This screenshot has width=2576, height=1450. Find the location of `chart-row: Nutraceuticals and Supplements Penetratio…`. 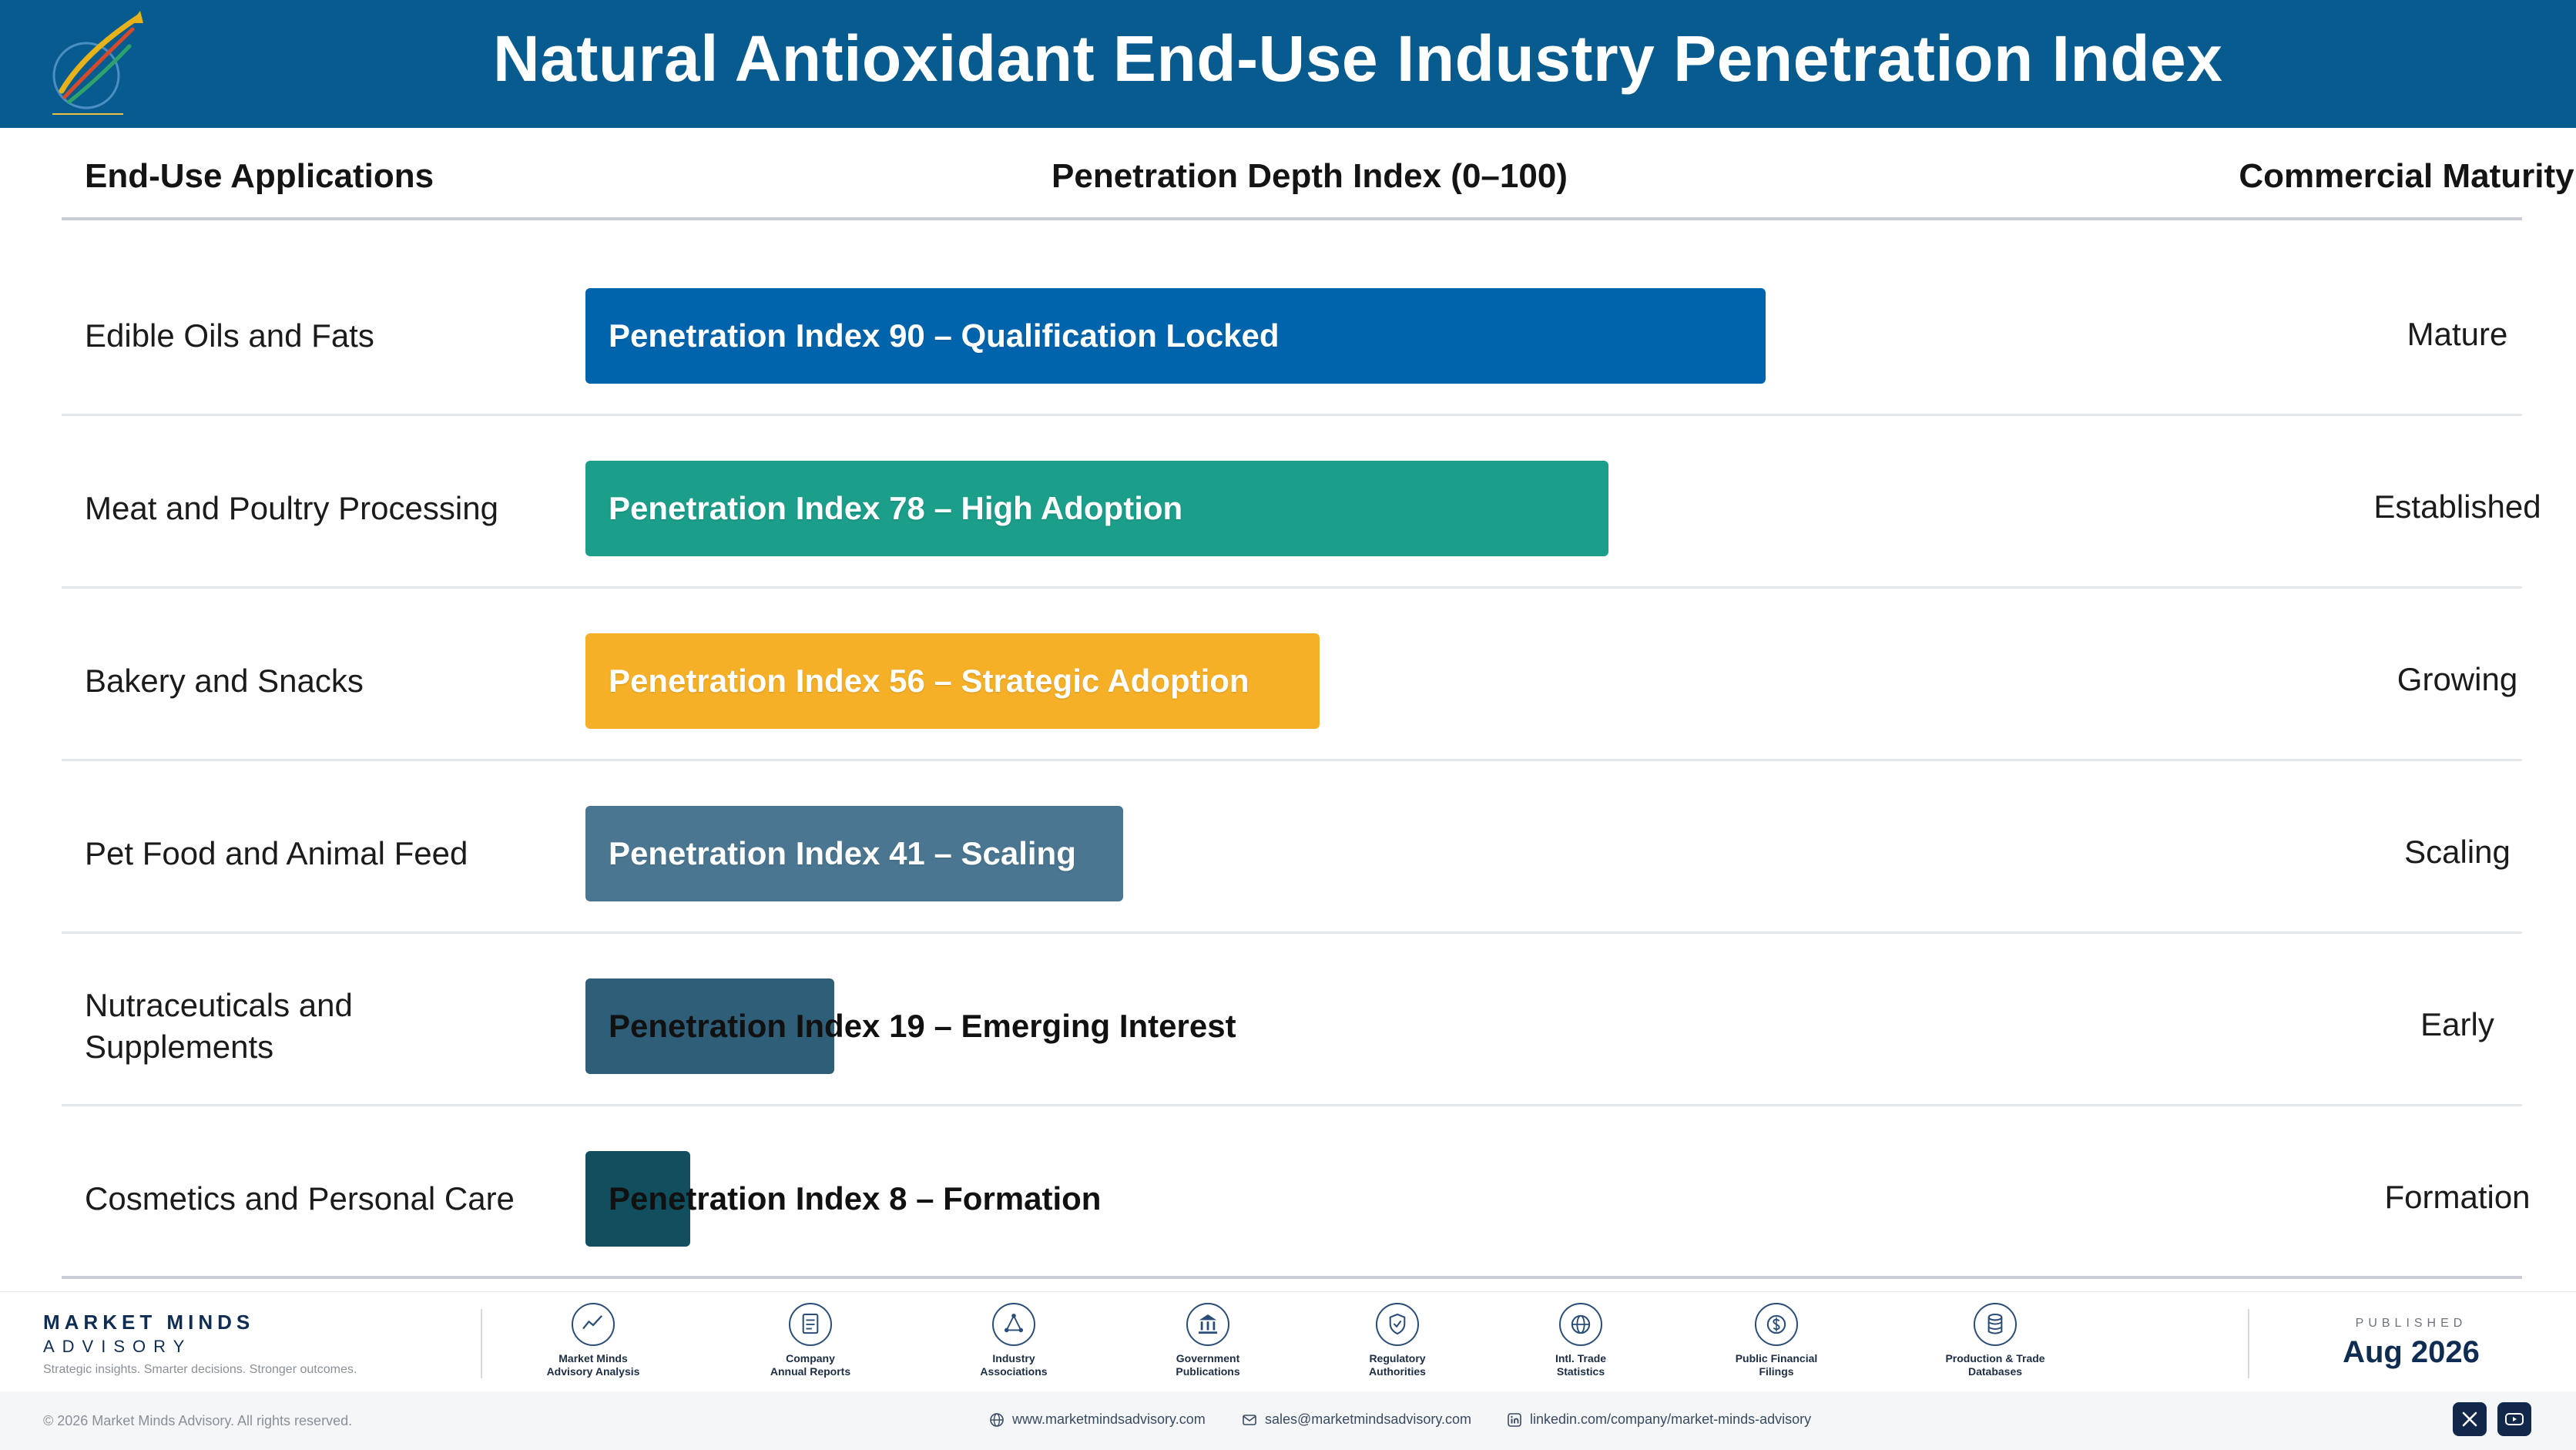

chart-row: Nutraceuticals and Supplements Penetratio… is located at coordinates (1292, 1020).